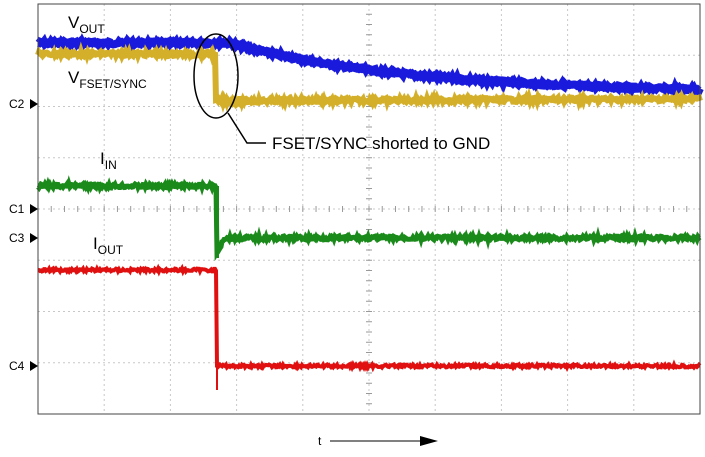 Image resolution: width=705 pixels, height=457 pixels. Describe the element at coordinates (17, 209) in the screenshot. I see `channel-marker: C1` at that location.